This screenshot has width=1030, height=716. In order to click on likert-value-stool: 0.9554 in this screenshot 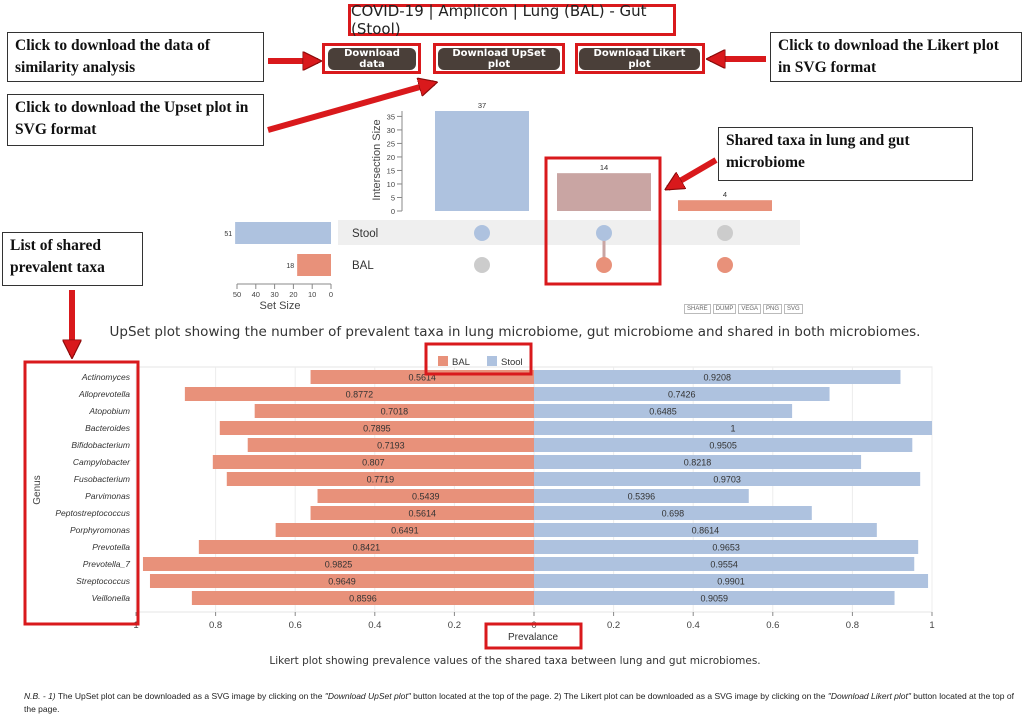, I will do `click(724, 565)`.